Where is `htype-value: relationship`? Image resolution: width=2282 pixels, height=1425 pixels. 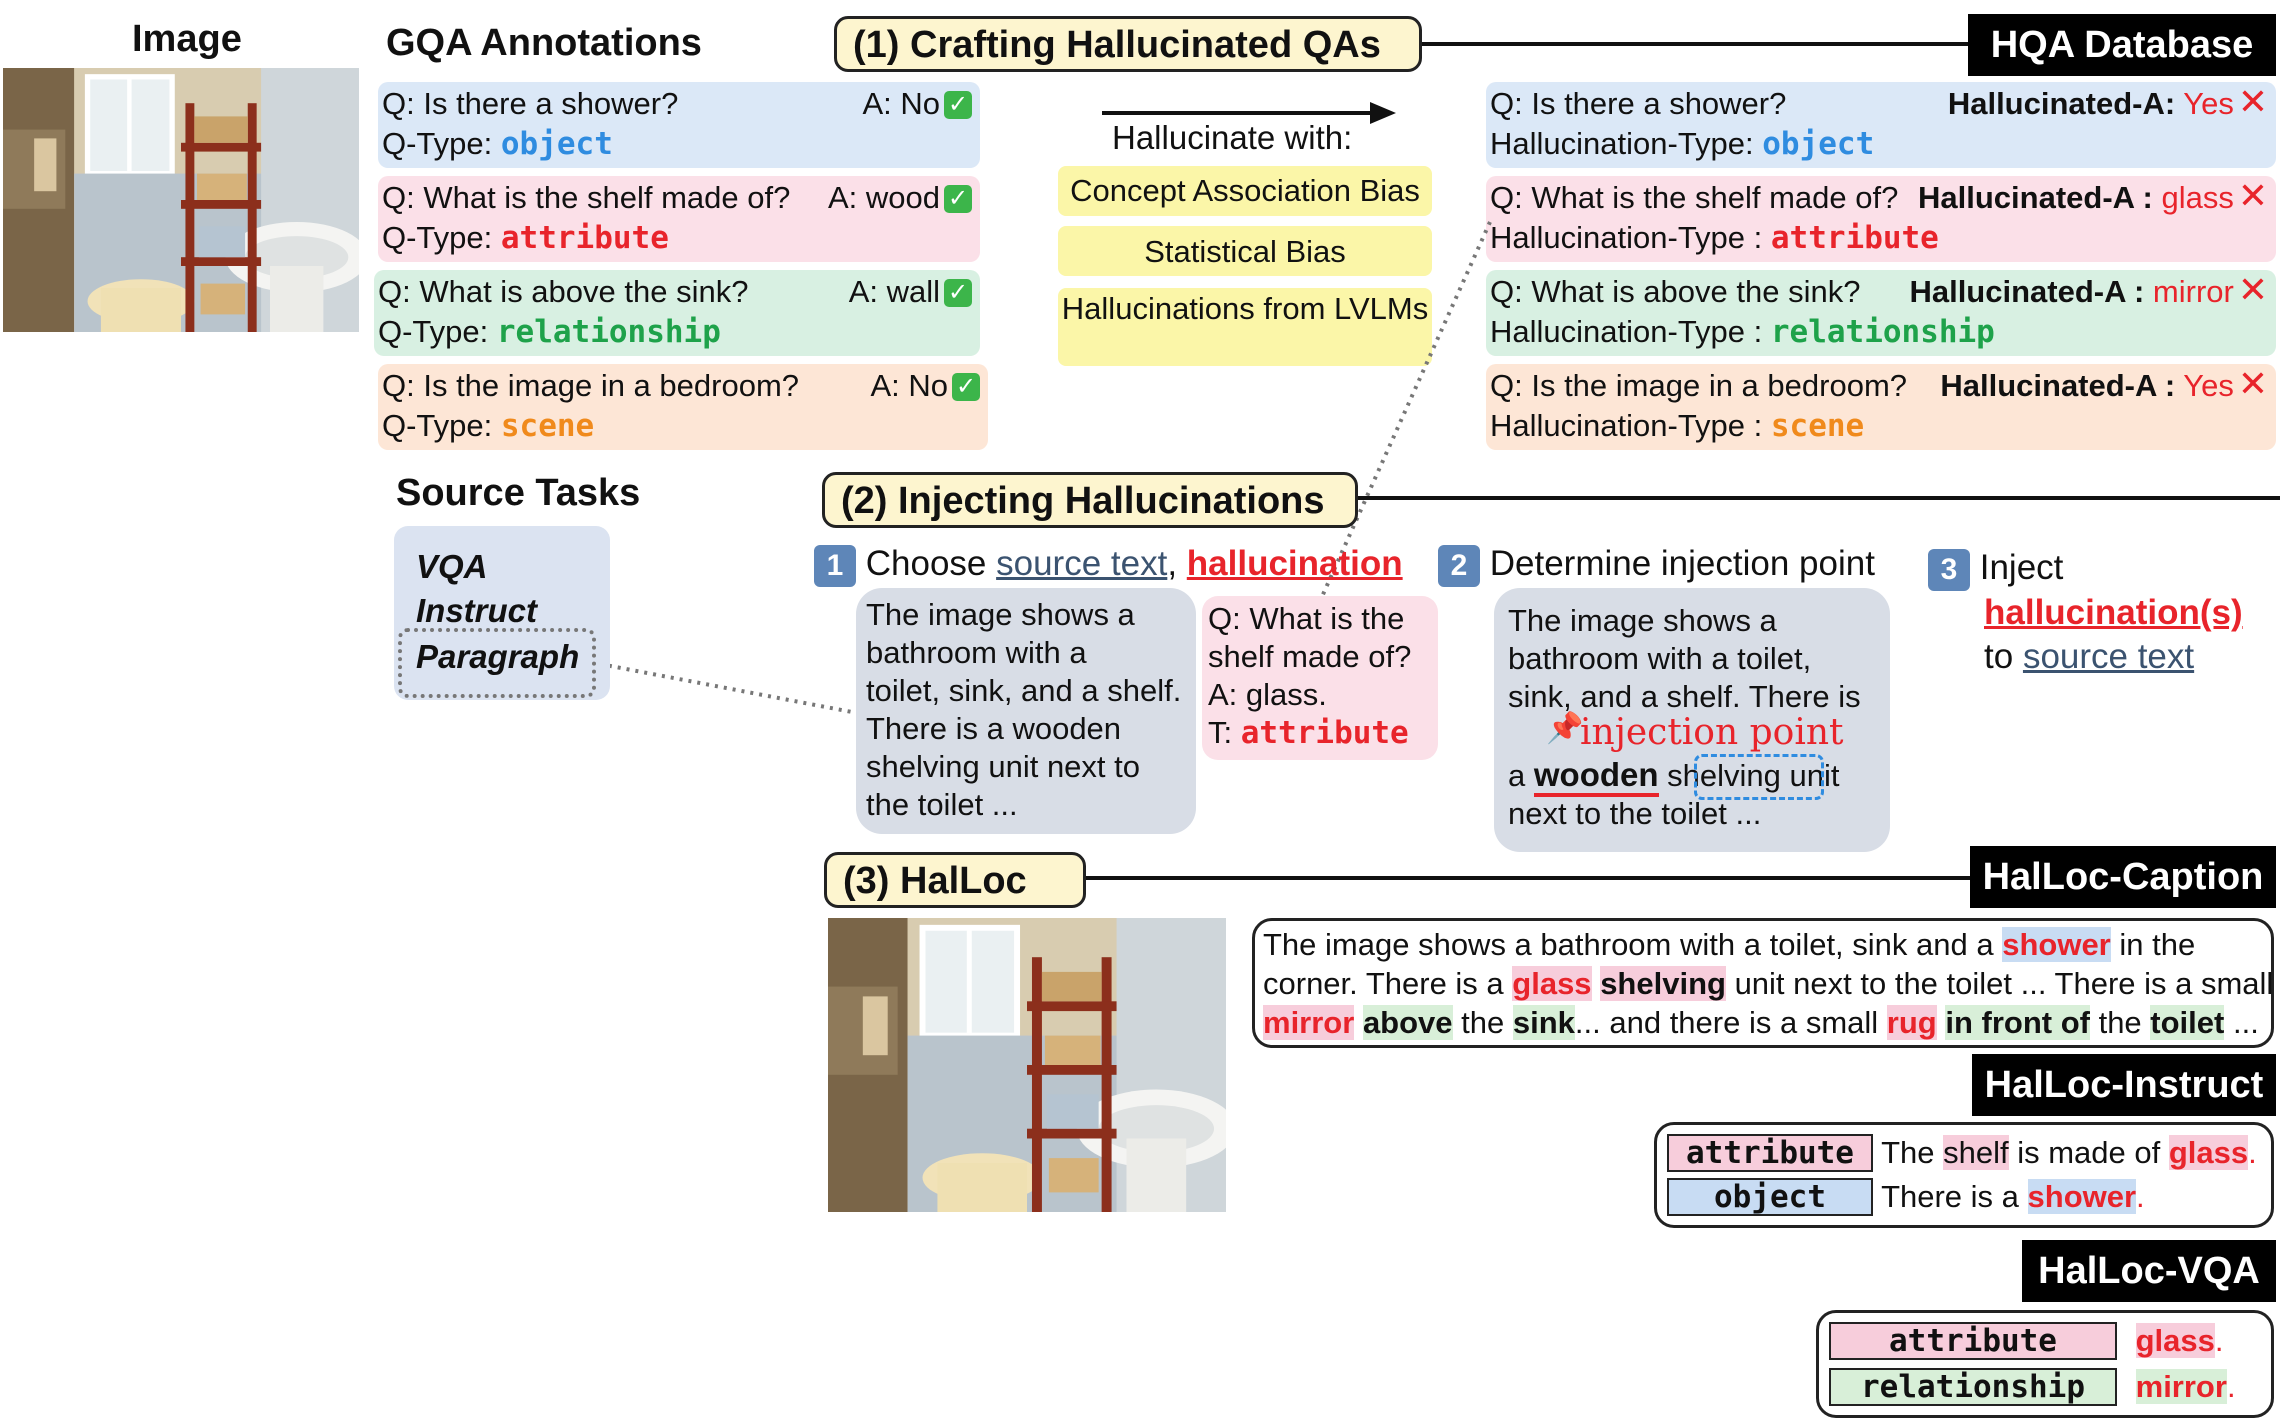 htype-value: relationship is located at coordinates (1882, 332).